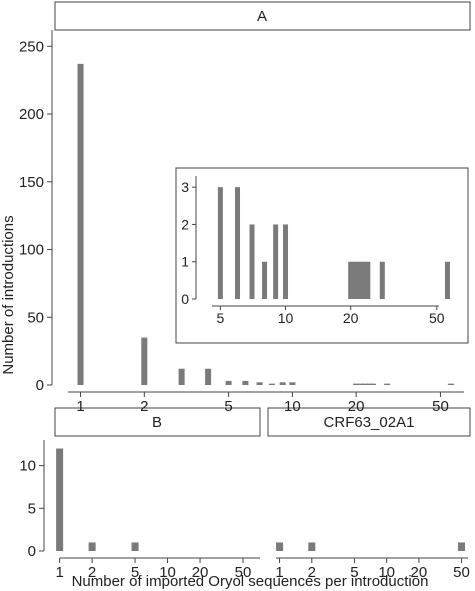 The width and height of the screenshot is (475, 591). Describe the element at coordinates (31, 250) in the screenshot. I see `y-tick-label-a-100: 100` at that location.